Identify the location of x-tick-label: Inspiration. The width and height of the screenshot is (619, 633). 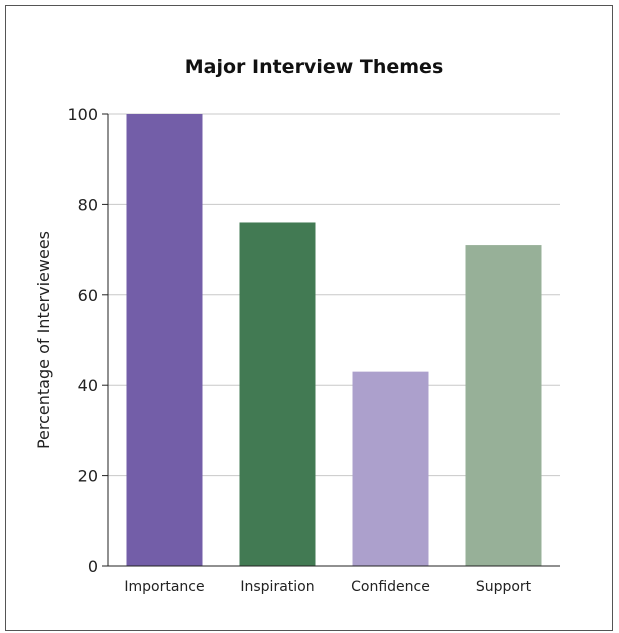
(277, 587).